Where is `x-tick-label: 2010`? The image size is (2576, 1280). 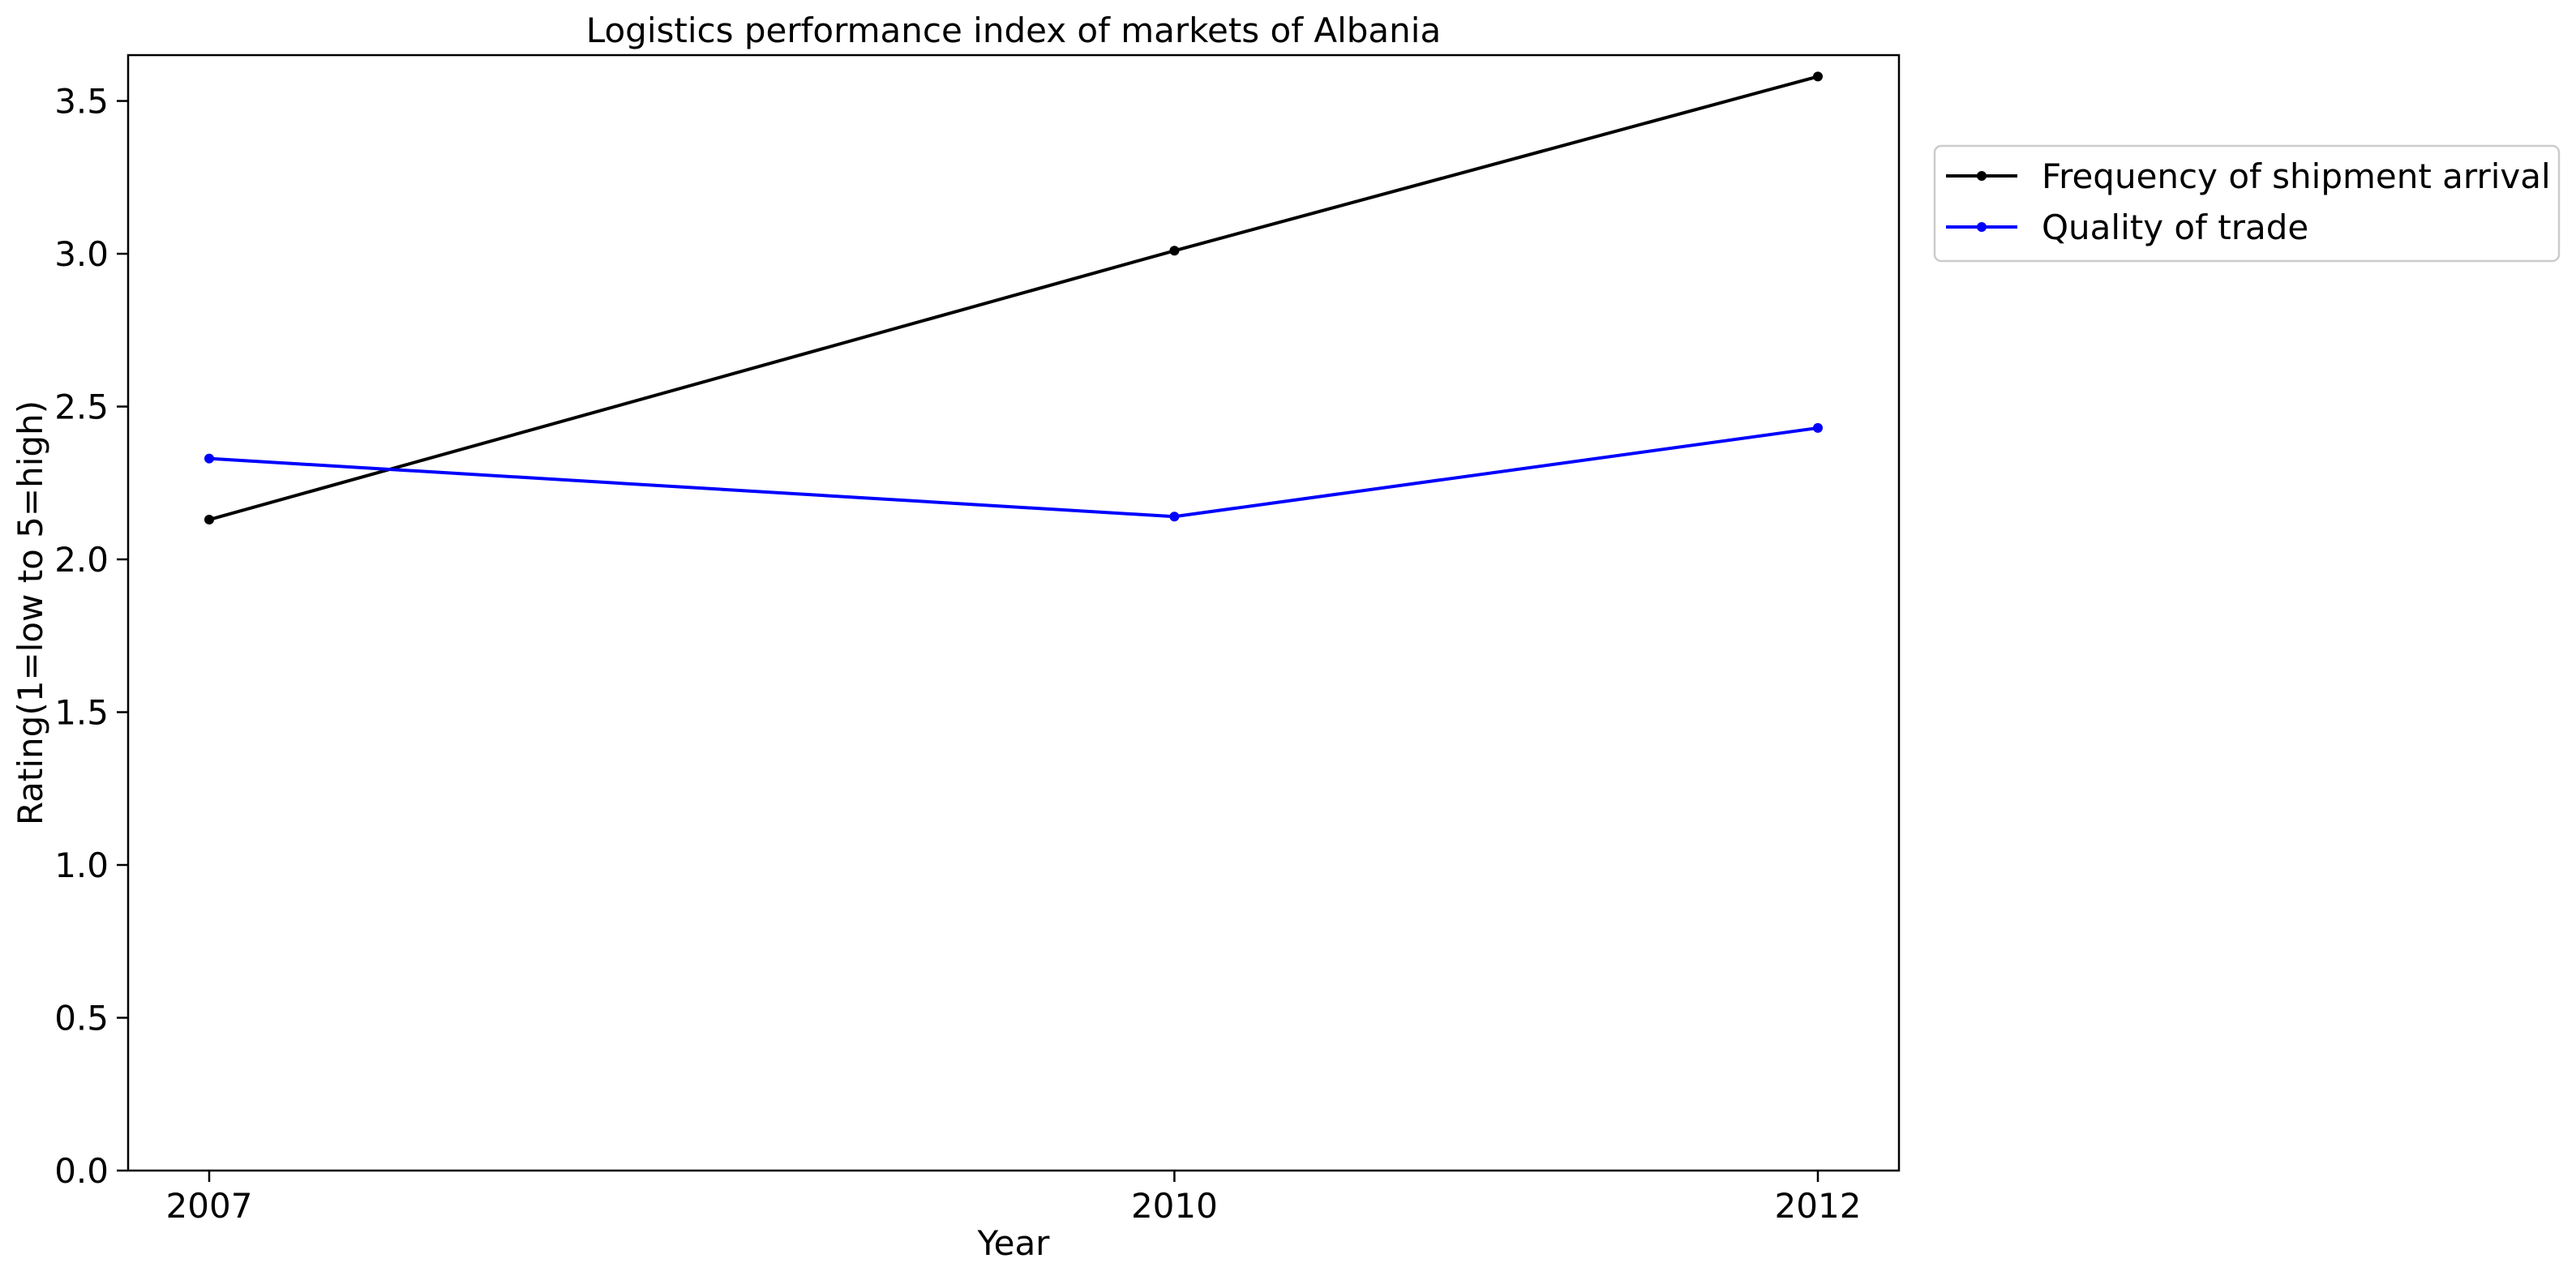
x-tick-label: 2010 is located at coordinates (1174, 1206).